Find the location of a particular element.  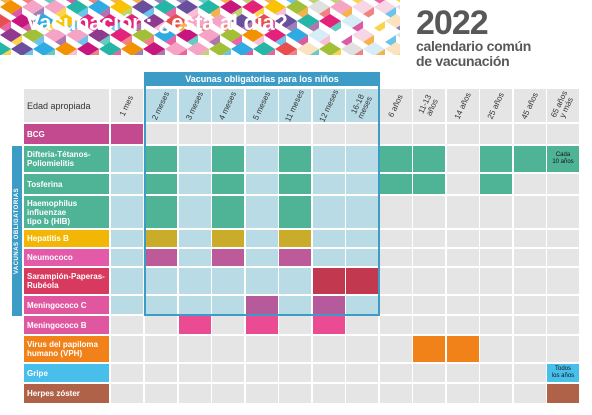

column-header: 65 años y más is located at coordinates (563, 105).